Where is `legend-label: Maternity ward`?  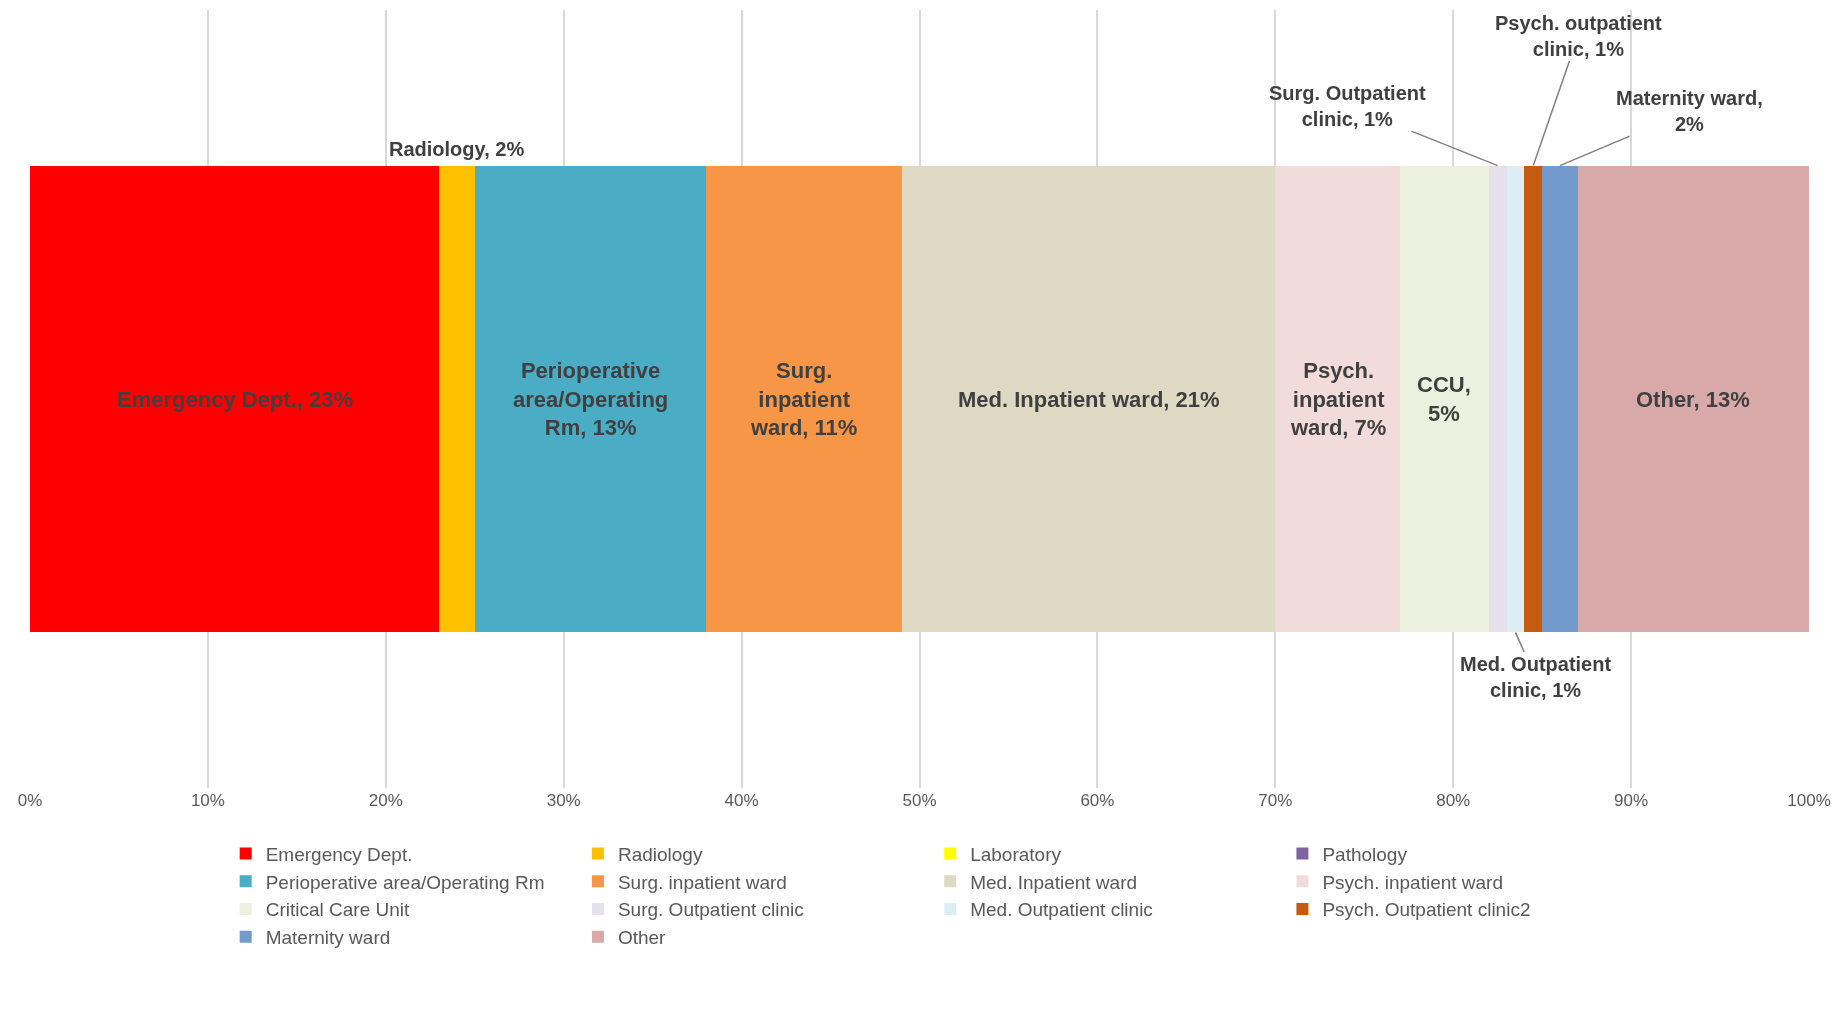 legend-label: Maternity ward is located at coordinates (328, 938).